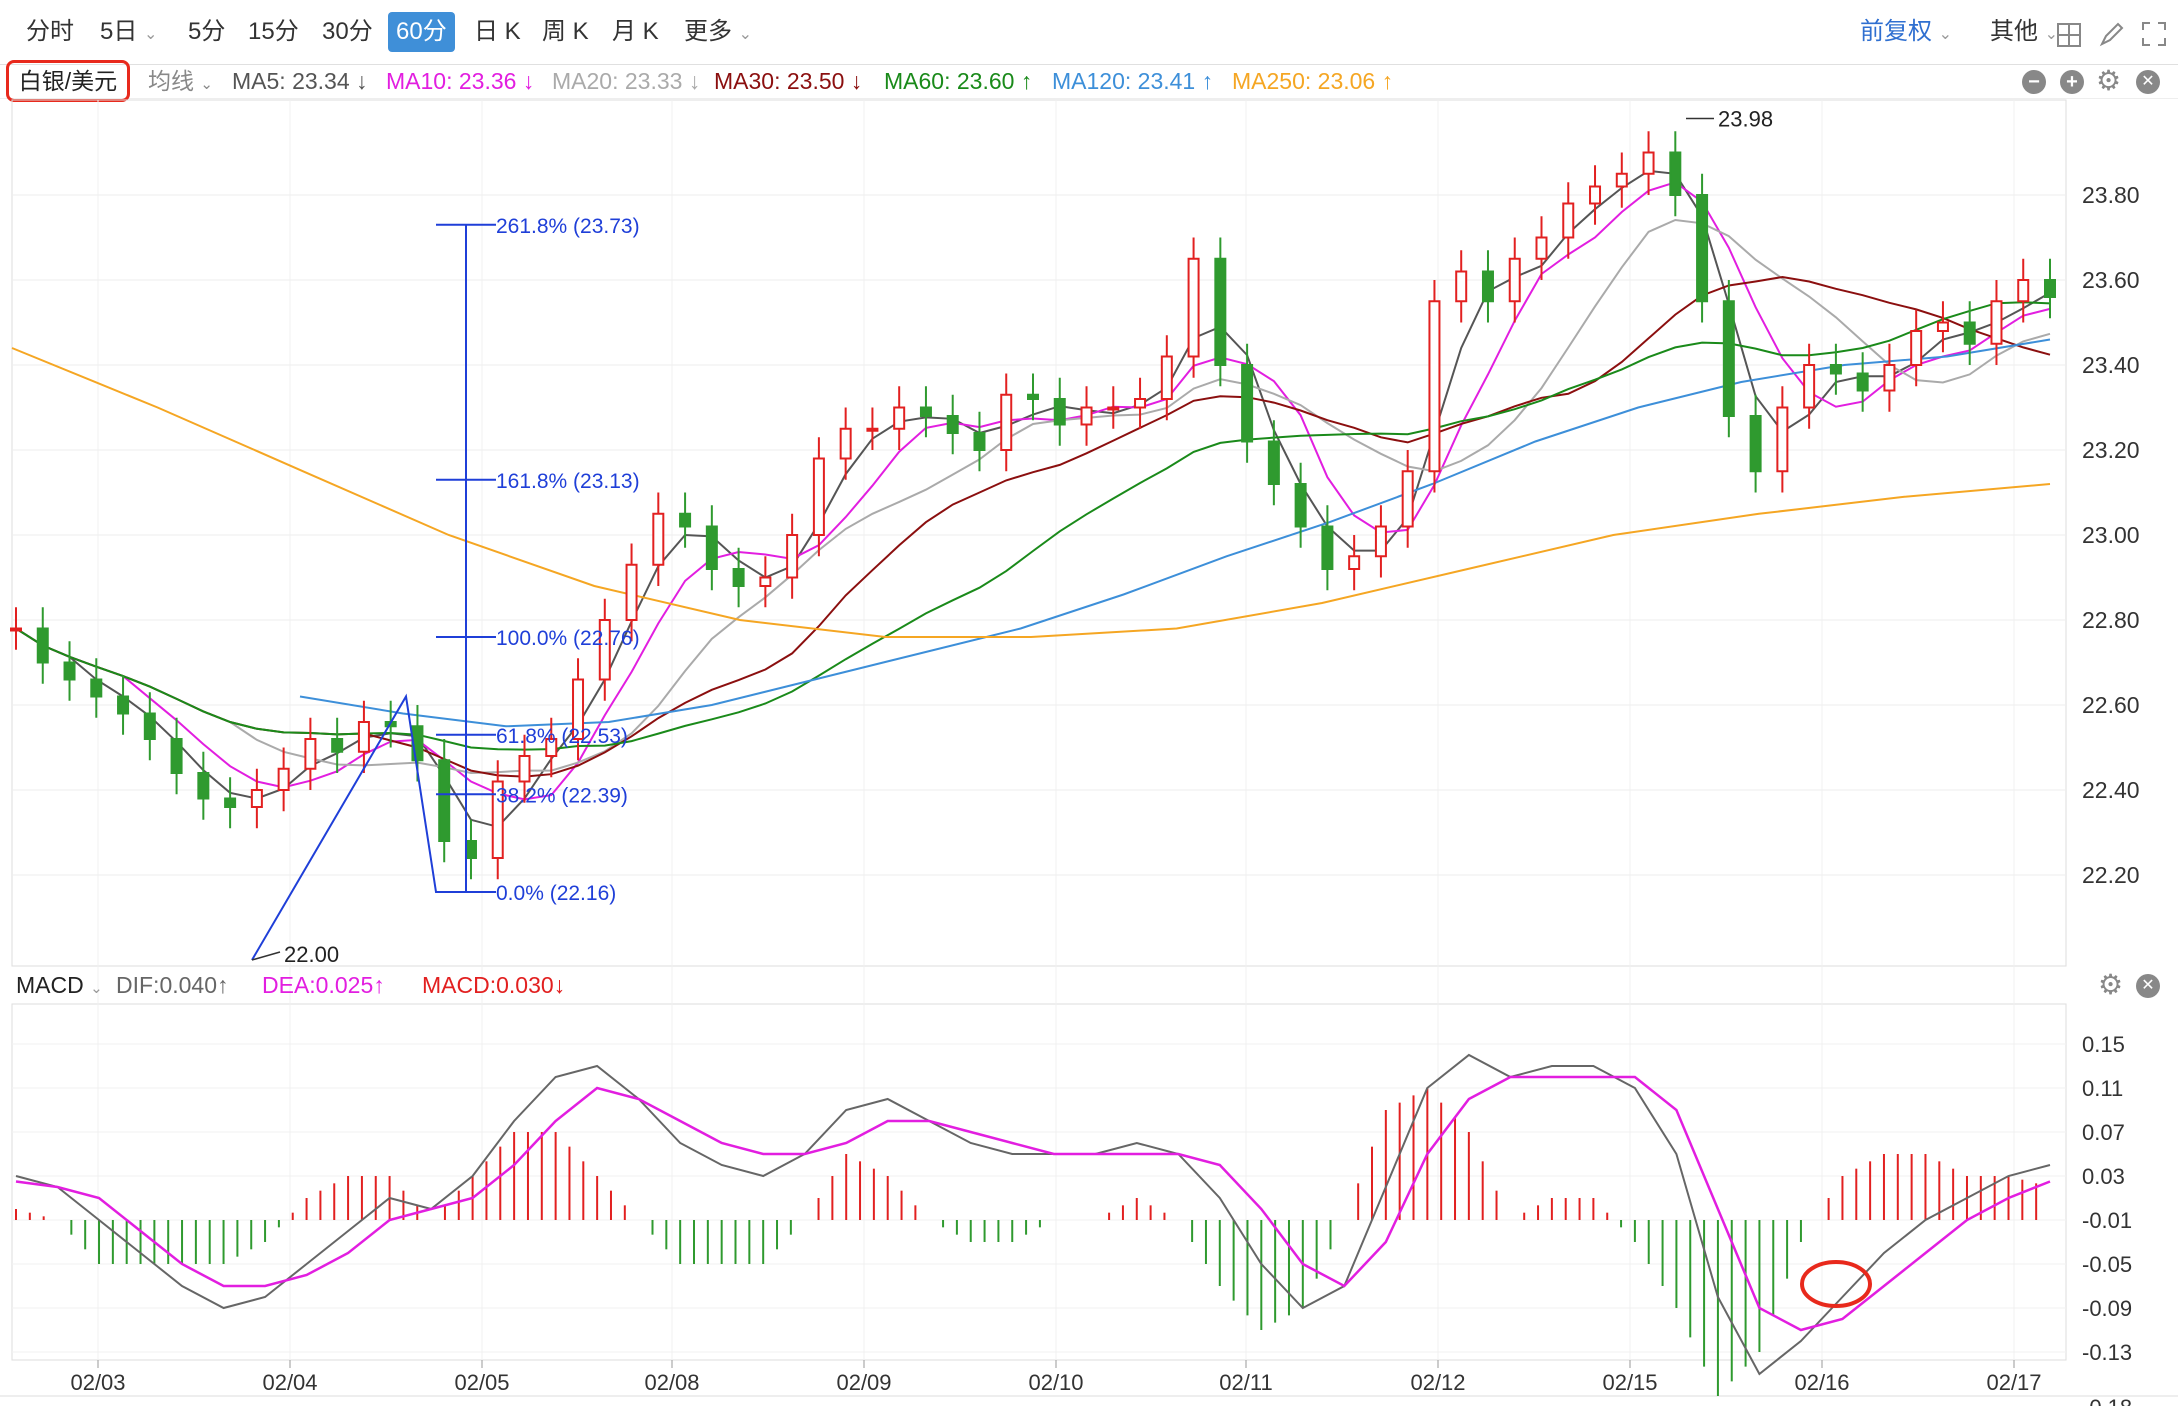  Describe the element at coordinates (2102, 1088) in the screenshot. I see `macd-tick-label: 0.11` at that location.